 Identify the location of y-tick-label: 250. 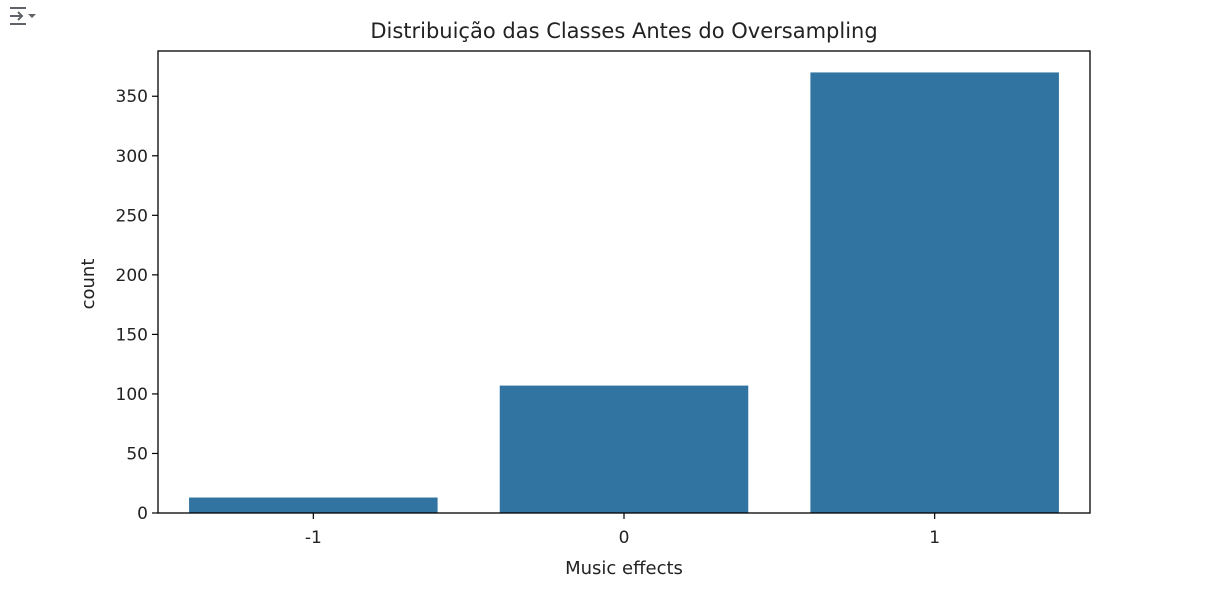
(132, 216).